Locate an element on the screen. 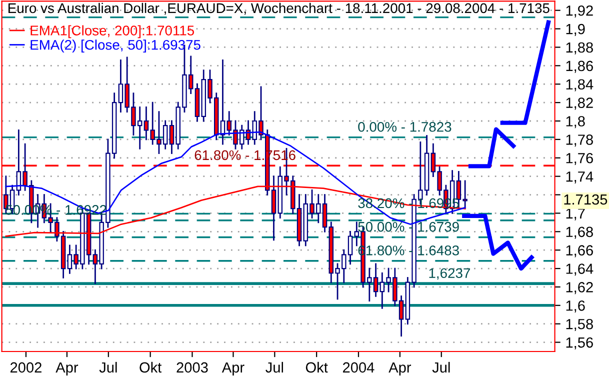 The height and width of the screenshot is (380, 609). annotation: 1,6237 is located at coordinates (449, 274).